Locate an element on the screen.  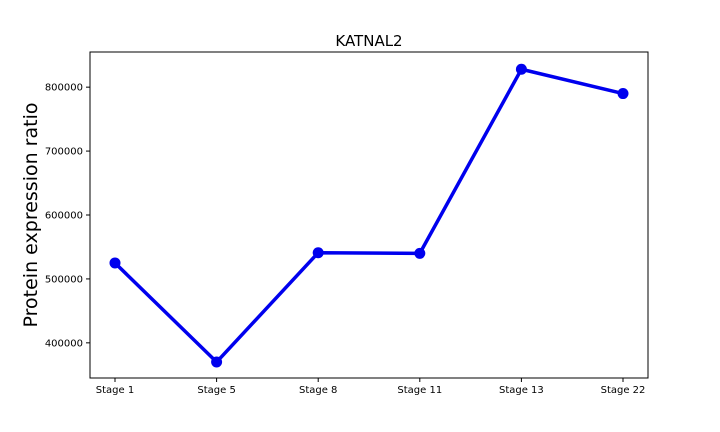
y-tick-label: 700000 is located at coordinates (64, 152).